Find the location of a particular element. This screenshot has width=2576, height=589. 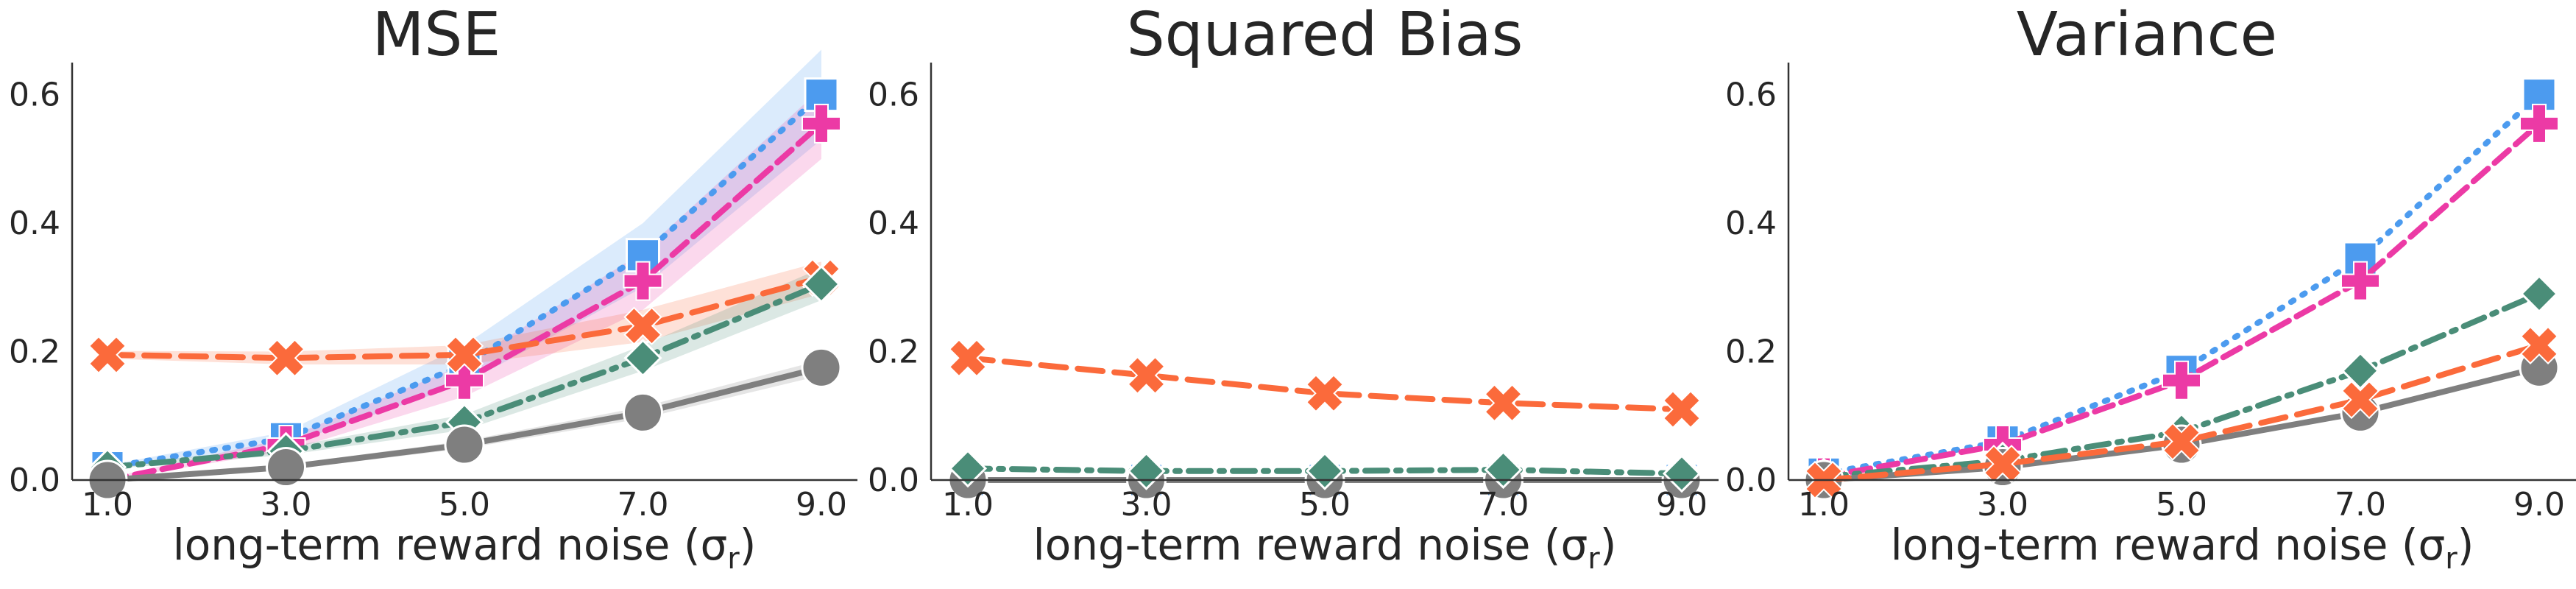

panel-title: Variance is located at coordinates (2147, 35).